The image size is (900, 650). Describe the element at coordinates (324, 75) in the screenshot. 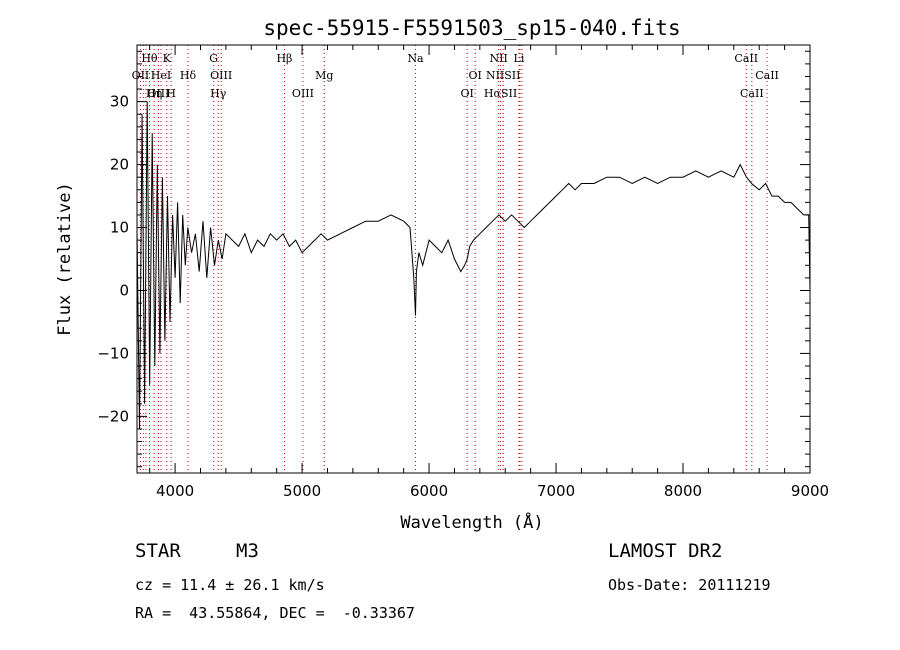

I see `spectral-line-label: Mg` at that location.